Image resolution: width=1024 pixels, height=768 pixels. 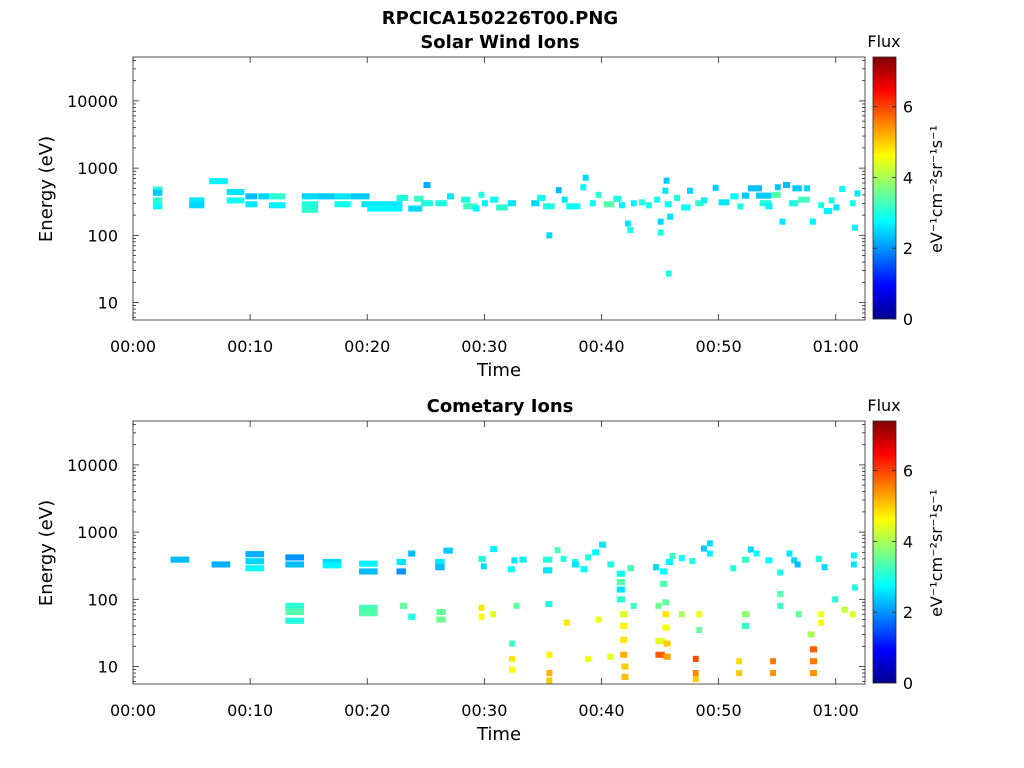 I want to click on panel-title-cometary: Cometary Ions, so click(x=500, y=406).